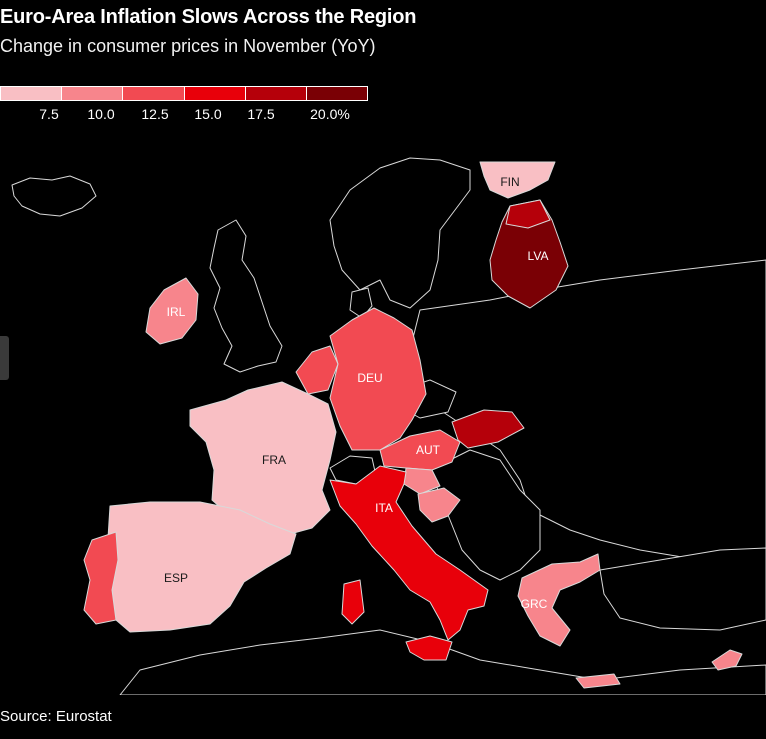 The height and width of the screenshot is (739, 766). I want to click on legend-label-17-5: 17.5, so click(261, 114).